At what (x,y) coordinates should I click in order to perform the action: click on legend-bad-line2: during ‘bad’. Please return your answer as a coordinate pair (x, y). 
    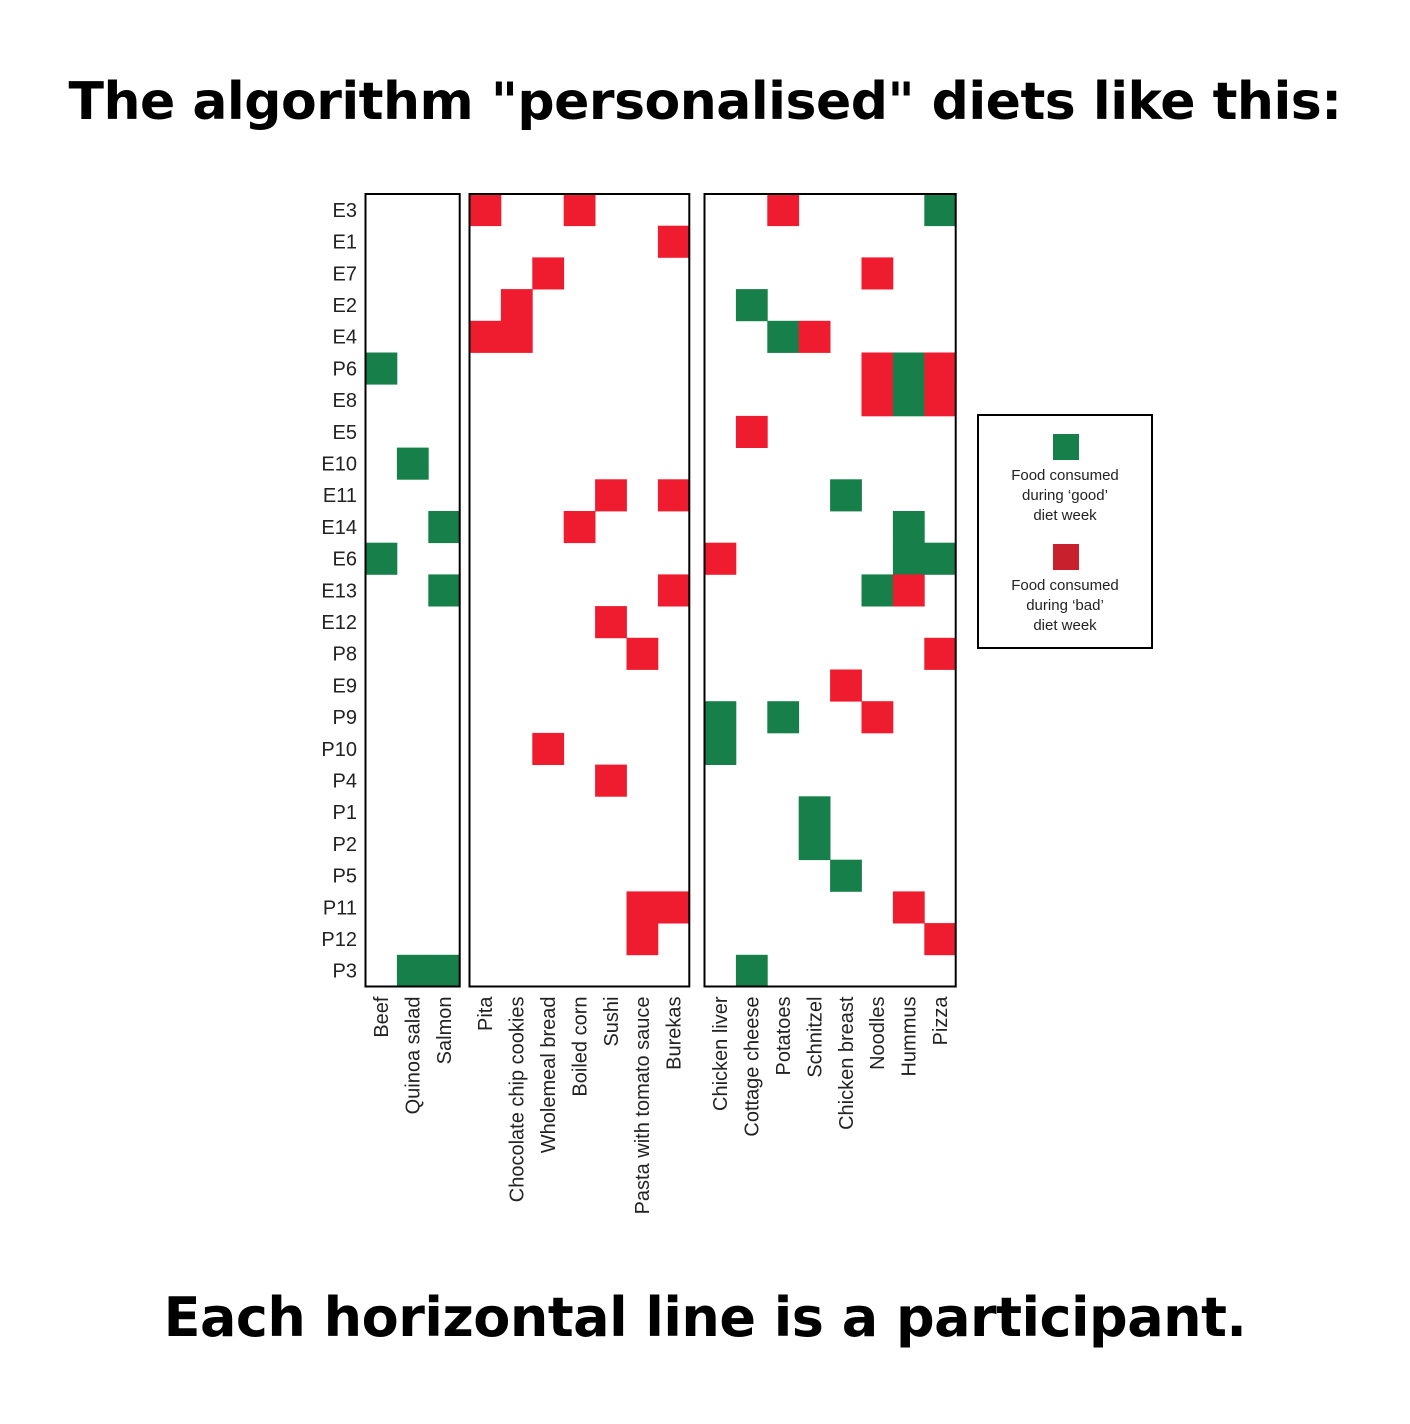
    Looking at the image, I should click on (1065, 605).